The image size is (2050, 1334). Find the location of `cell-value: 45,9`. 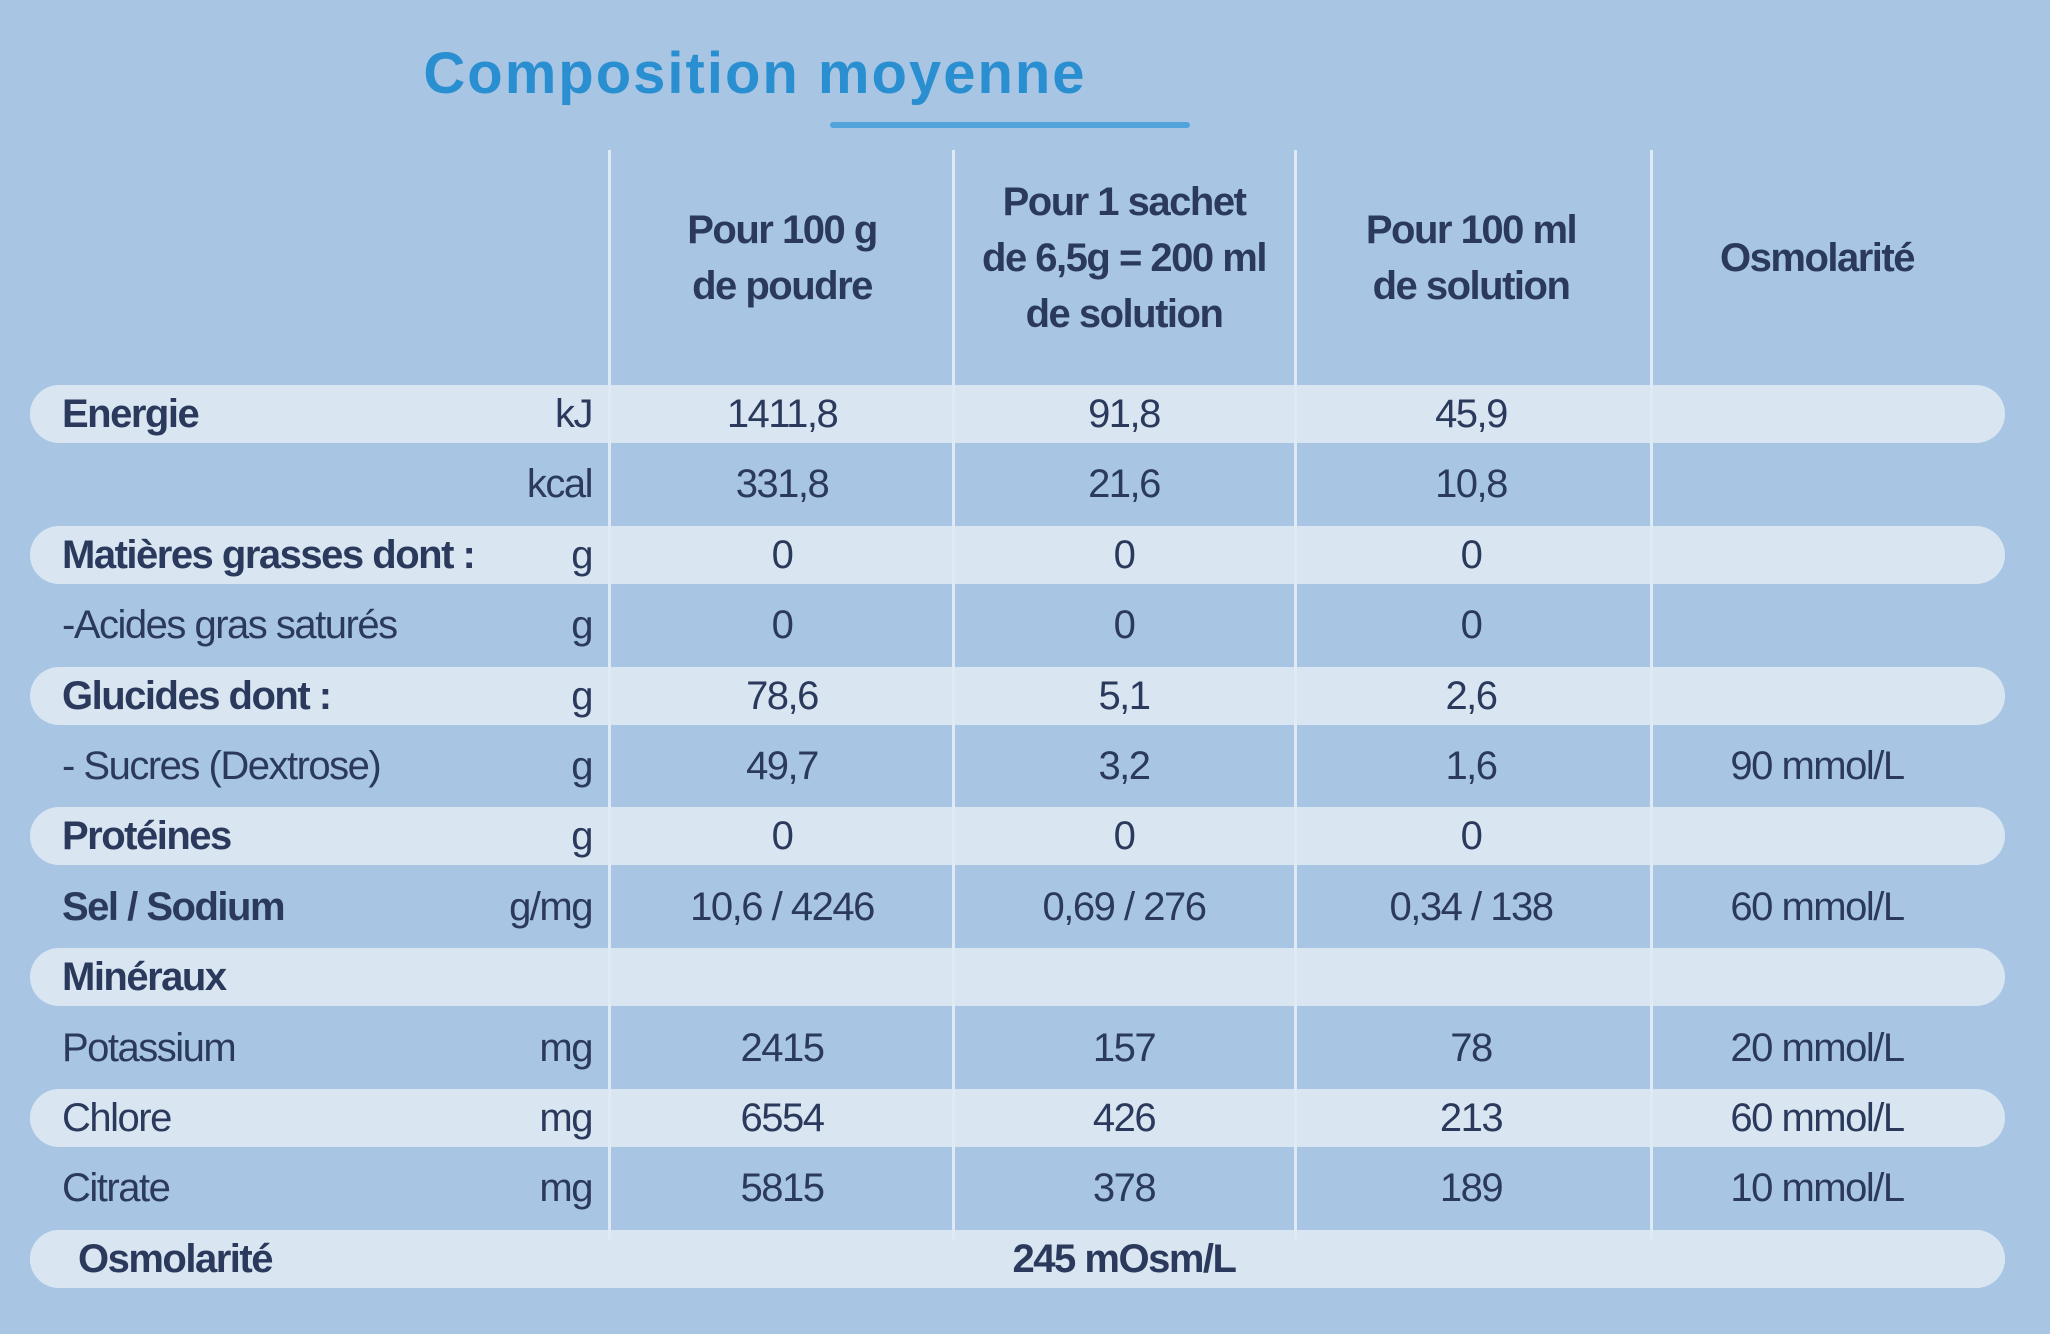

cell-value: 45,9 is located at coordinates (1471, 414).